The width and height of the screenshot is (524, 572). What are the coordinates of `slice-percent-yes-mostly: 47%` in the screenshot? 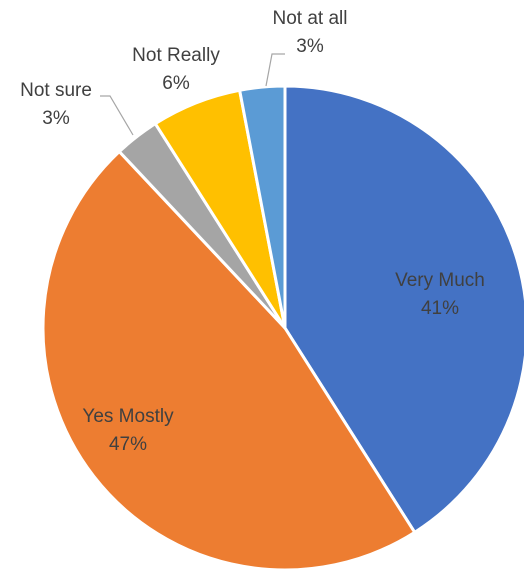 It's located at (128, 444).